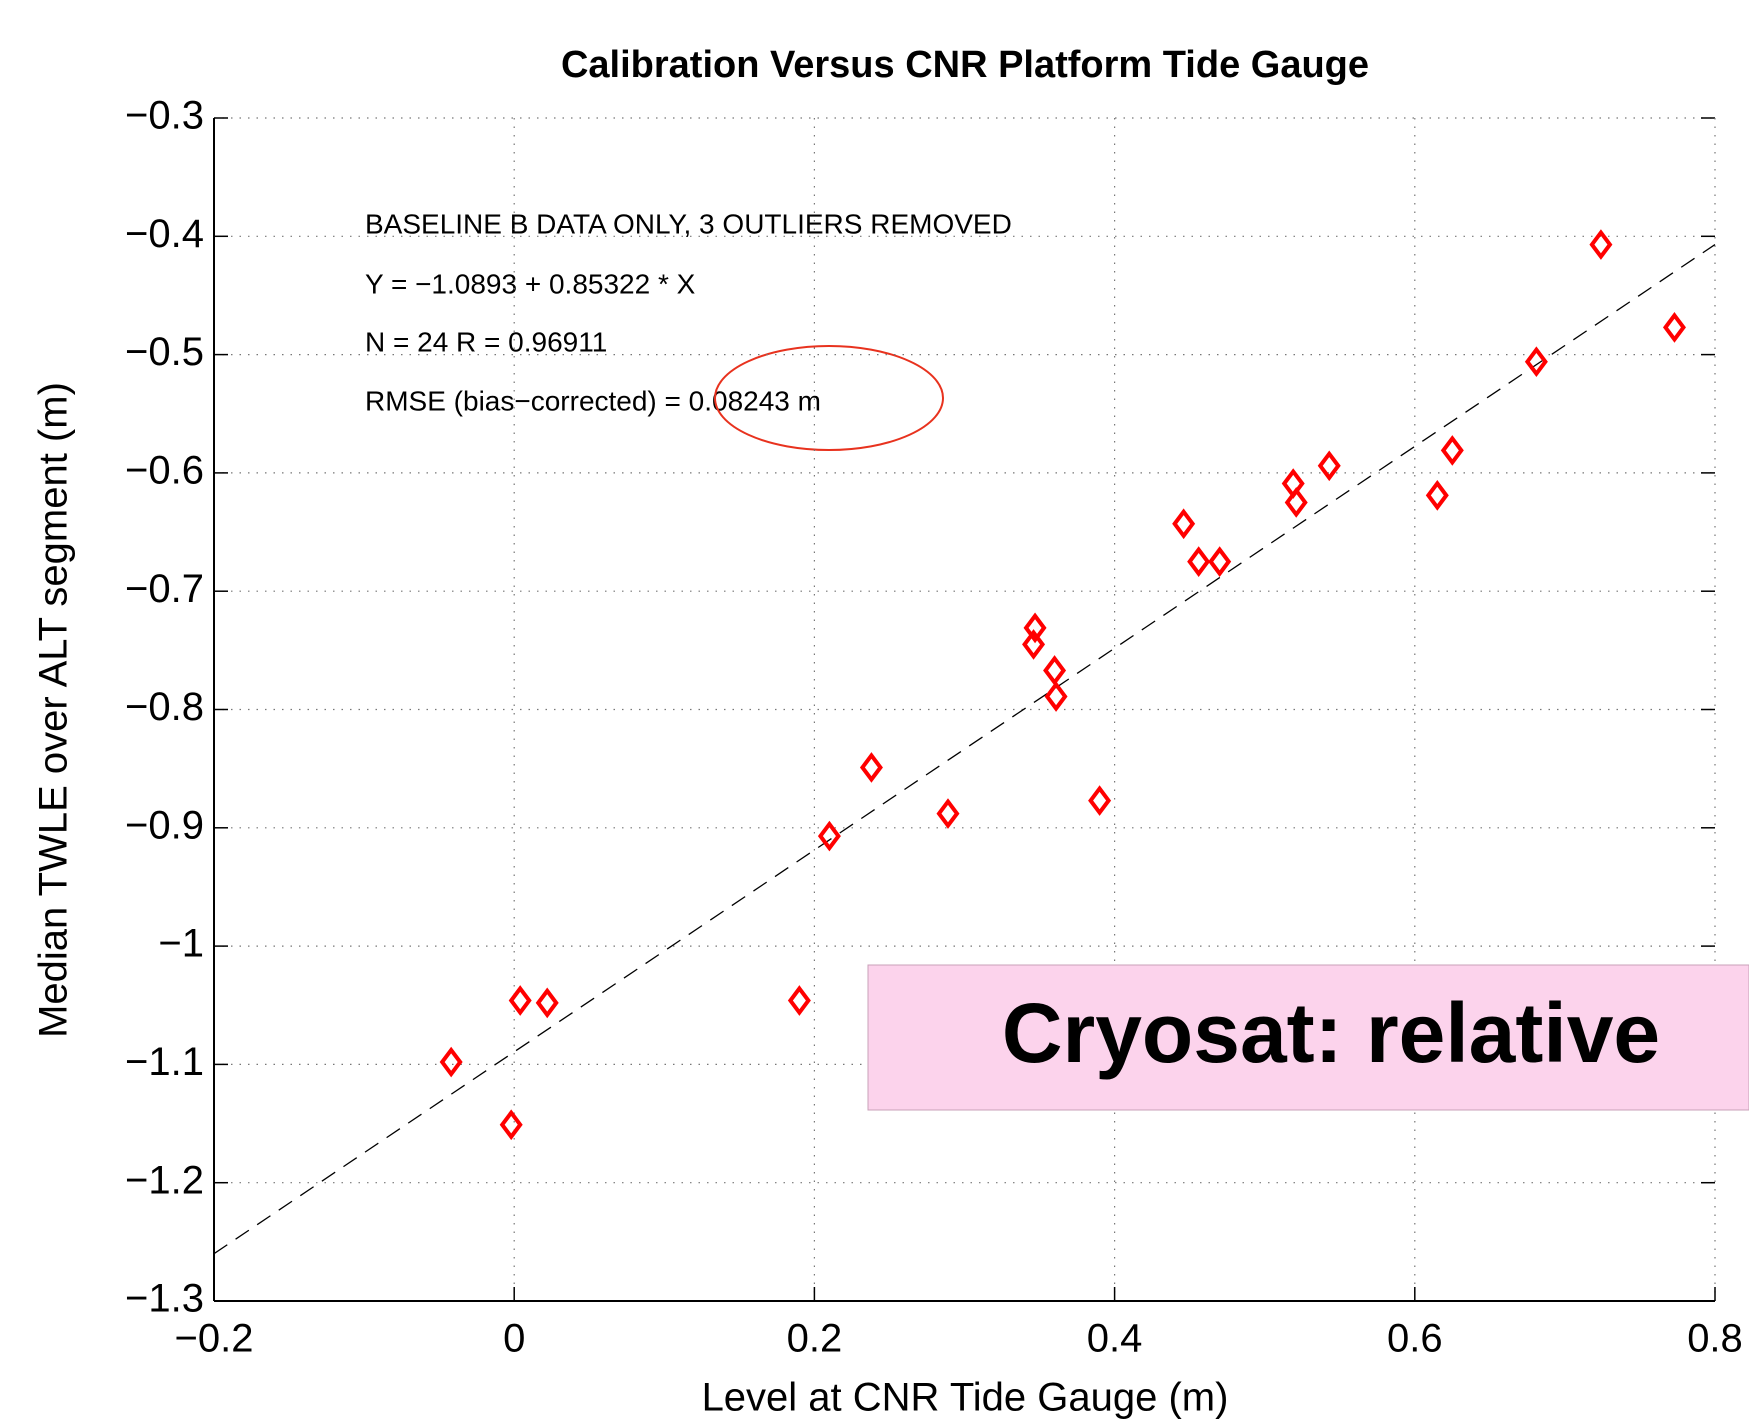  Describe the element at coordinates (164, 1180) in the screenshot. I see `y-tick-label: −1.2` at that location.